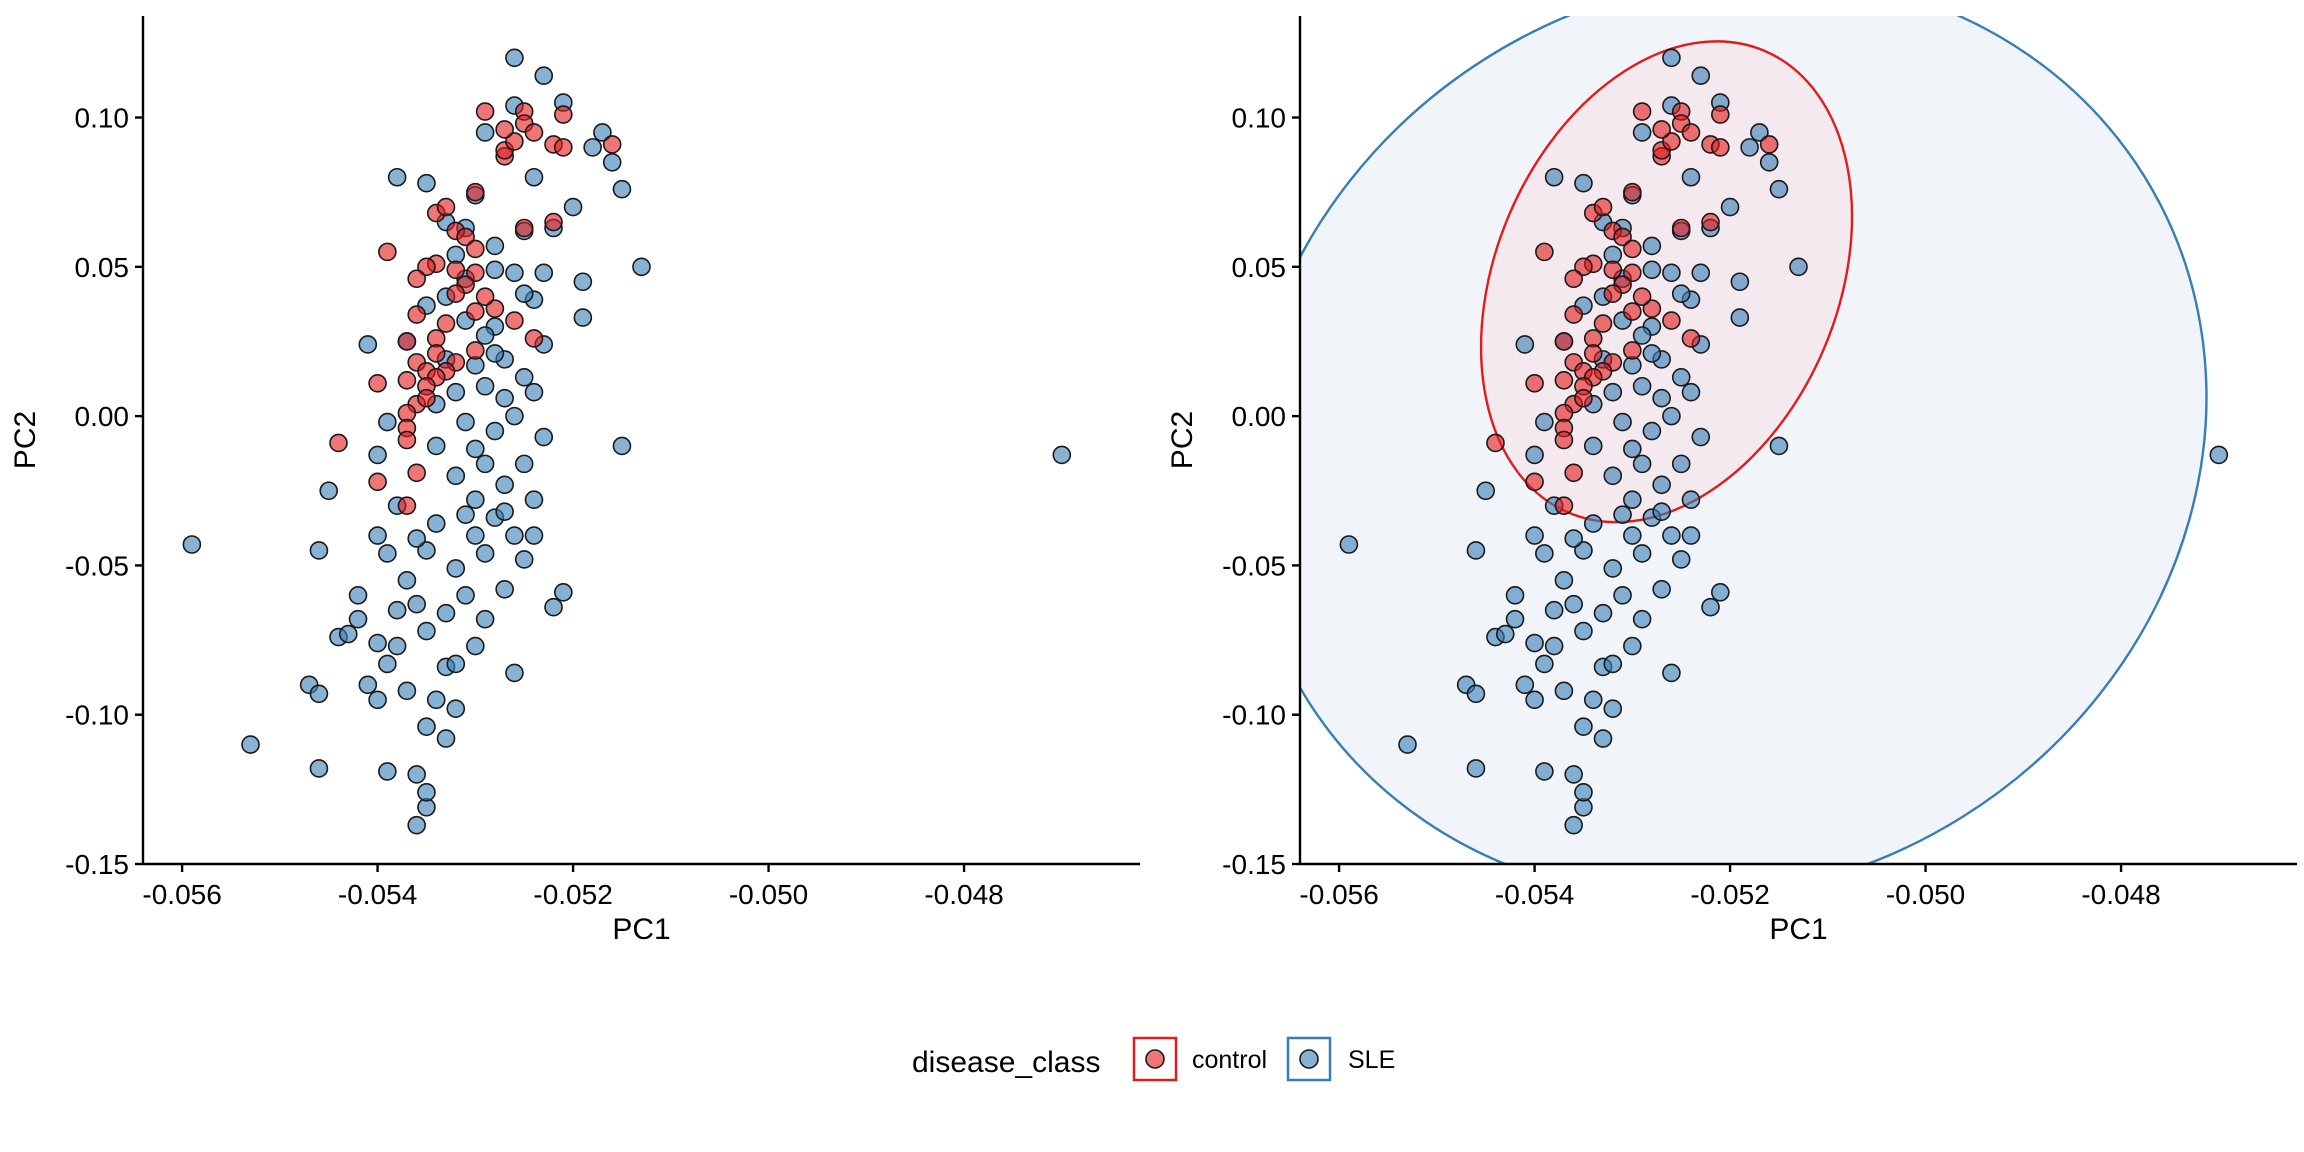  What do you see at coordinates (1925, 894) in the screenshot?
I see `x-tick-label: -0.050` at bounding box center [1925, 894].